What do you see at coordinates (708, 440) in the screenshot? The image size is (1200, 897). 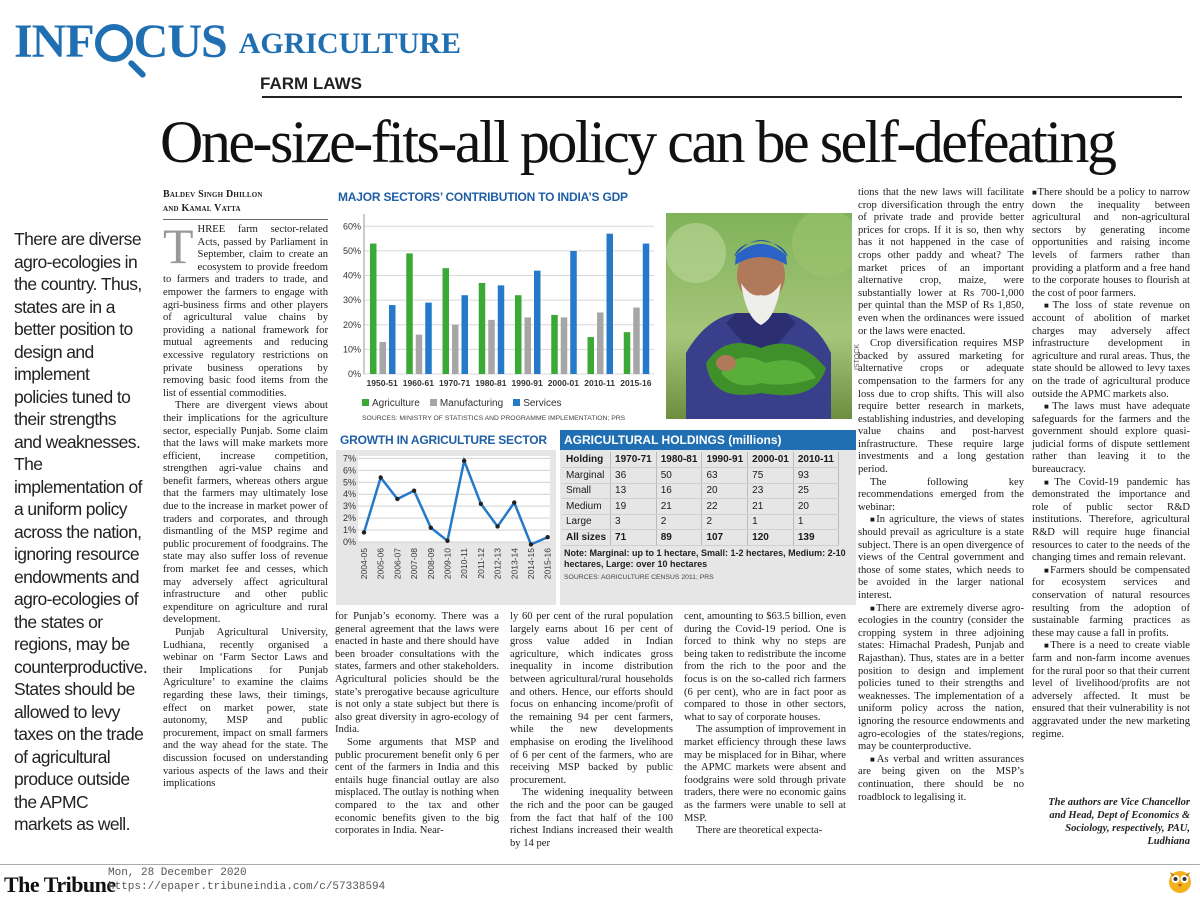 I see `chart-title: AGRICULTURAL HOLDINGS (millions)` at bounding box center [708, 440].